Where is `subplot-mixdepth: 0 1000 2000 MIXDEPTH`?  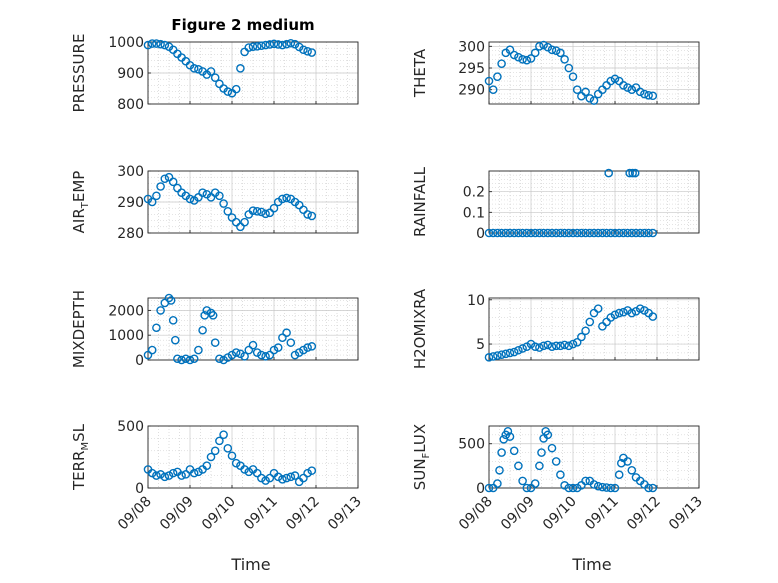 subplot-mixdepth: 0 1000 2000 MIXDEPTH is located at coordinates (214, 329).